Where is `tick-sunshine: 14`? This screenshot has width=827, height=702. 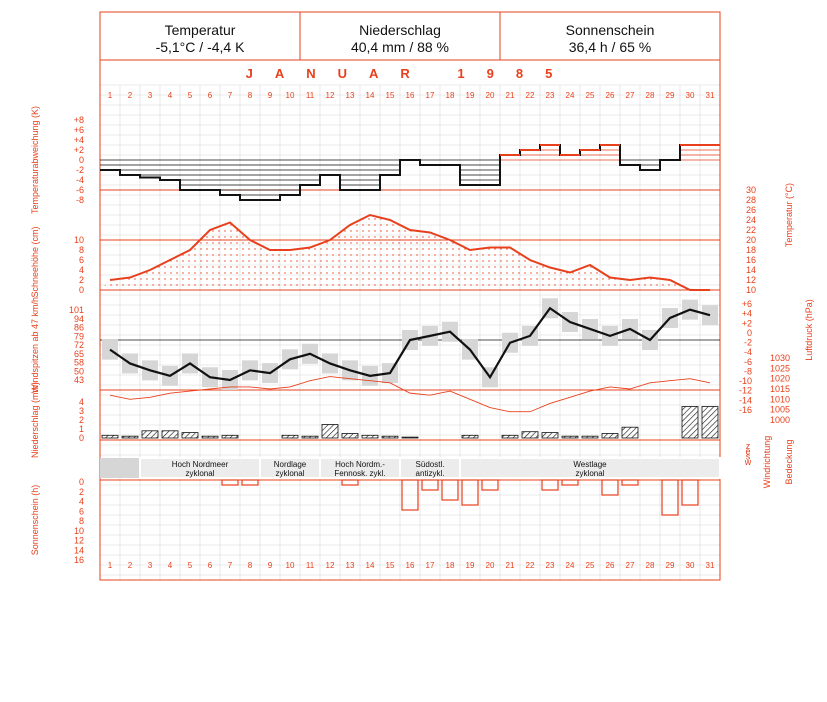 tick-sunshine: 14 is located at coordinates (79, 550).